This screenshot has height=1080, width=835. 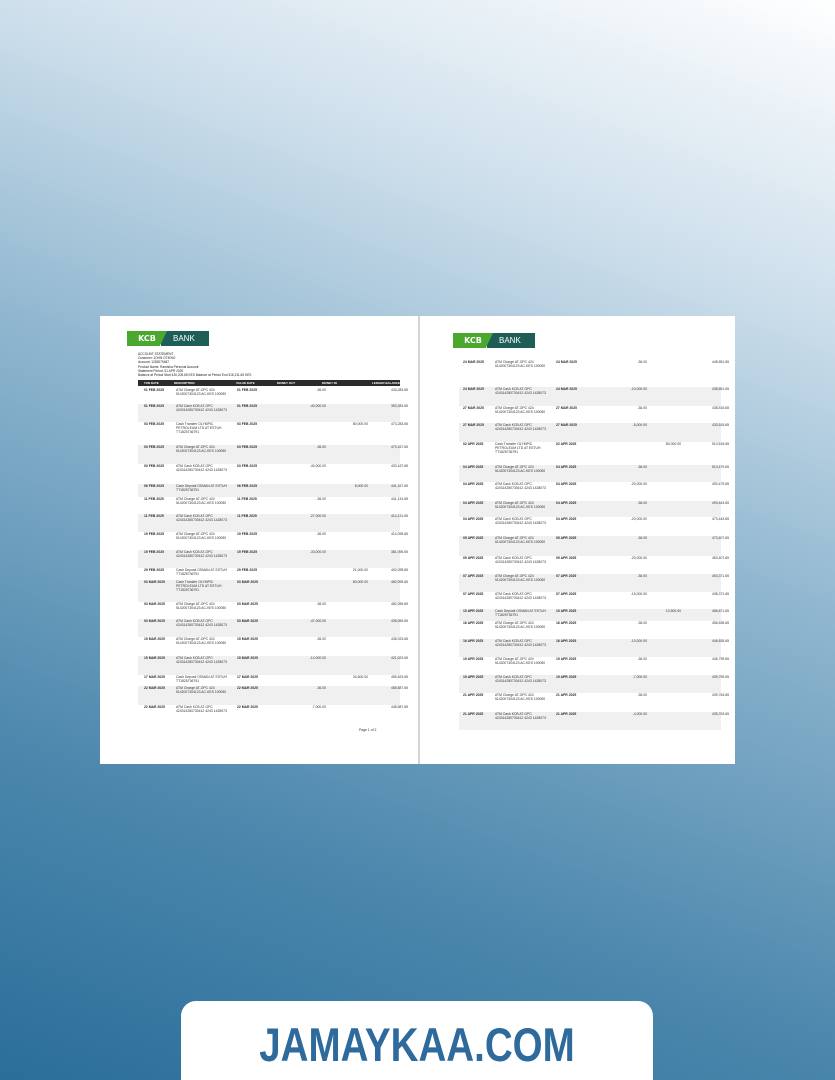 I want to click on site-name: JAMAYKAA.COM, so click(x=417, y=1044).